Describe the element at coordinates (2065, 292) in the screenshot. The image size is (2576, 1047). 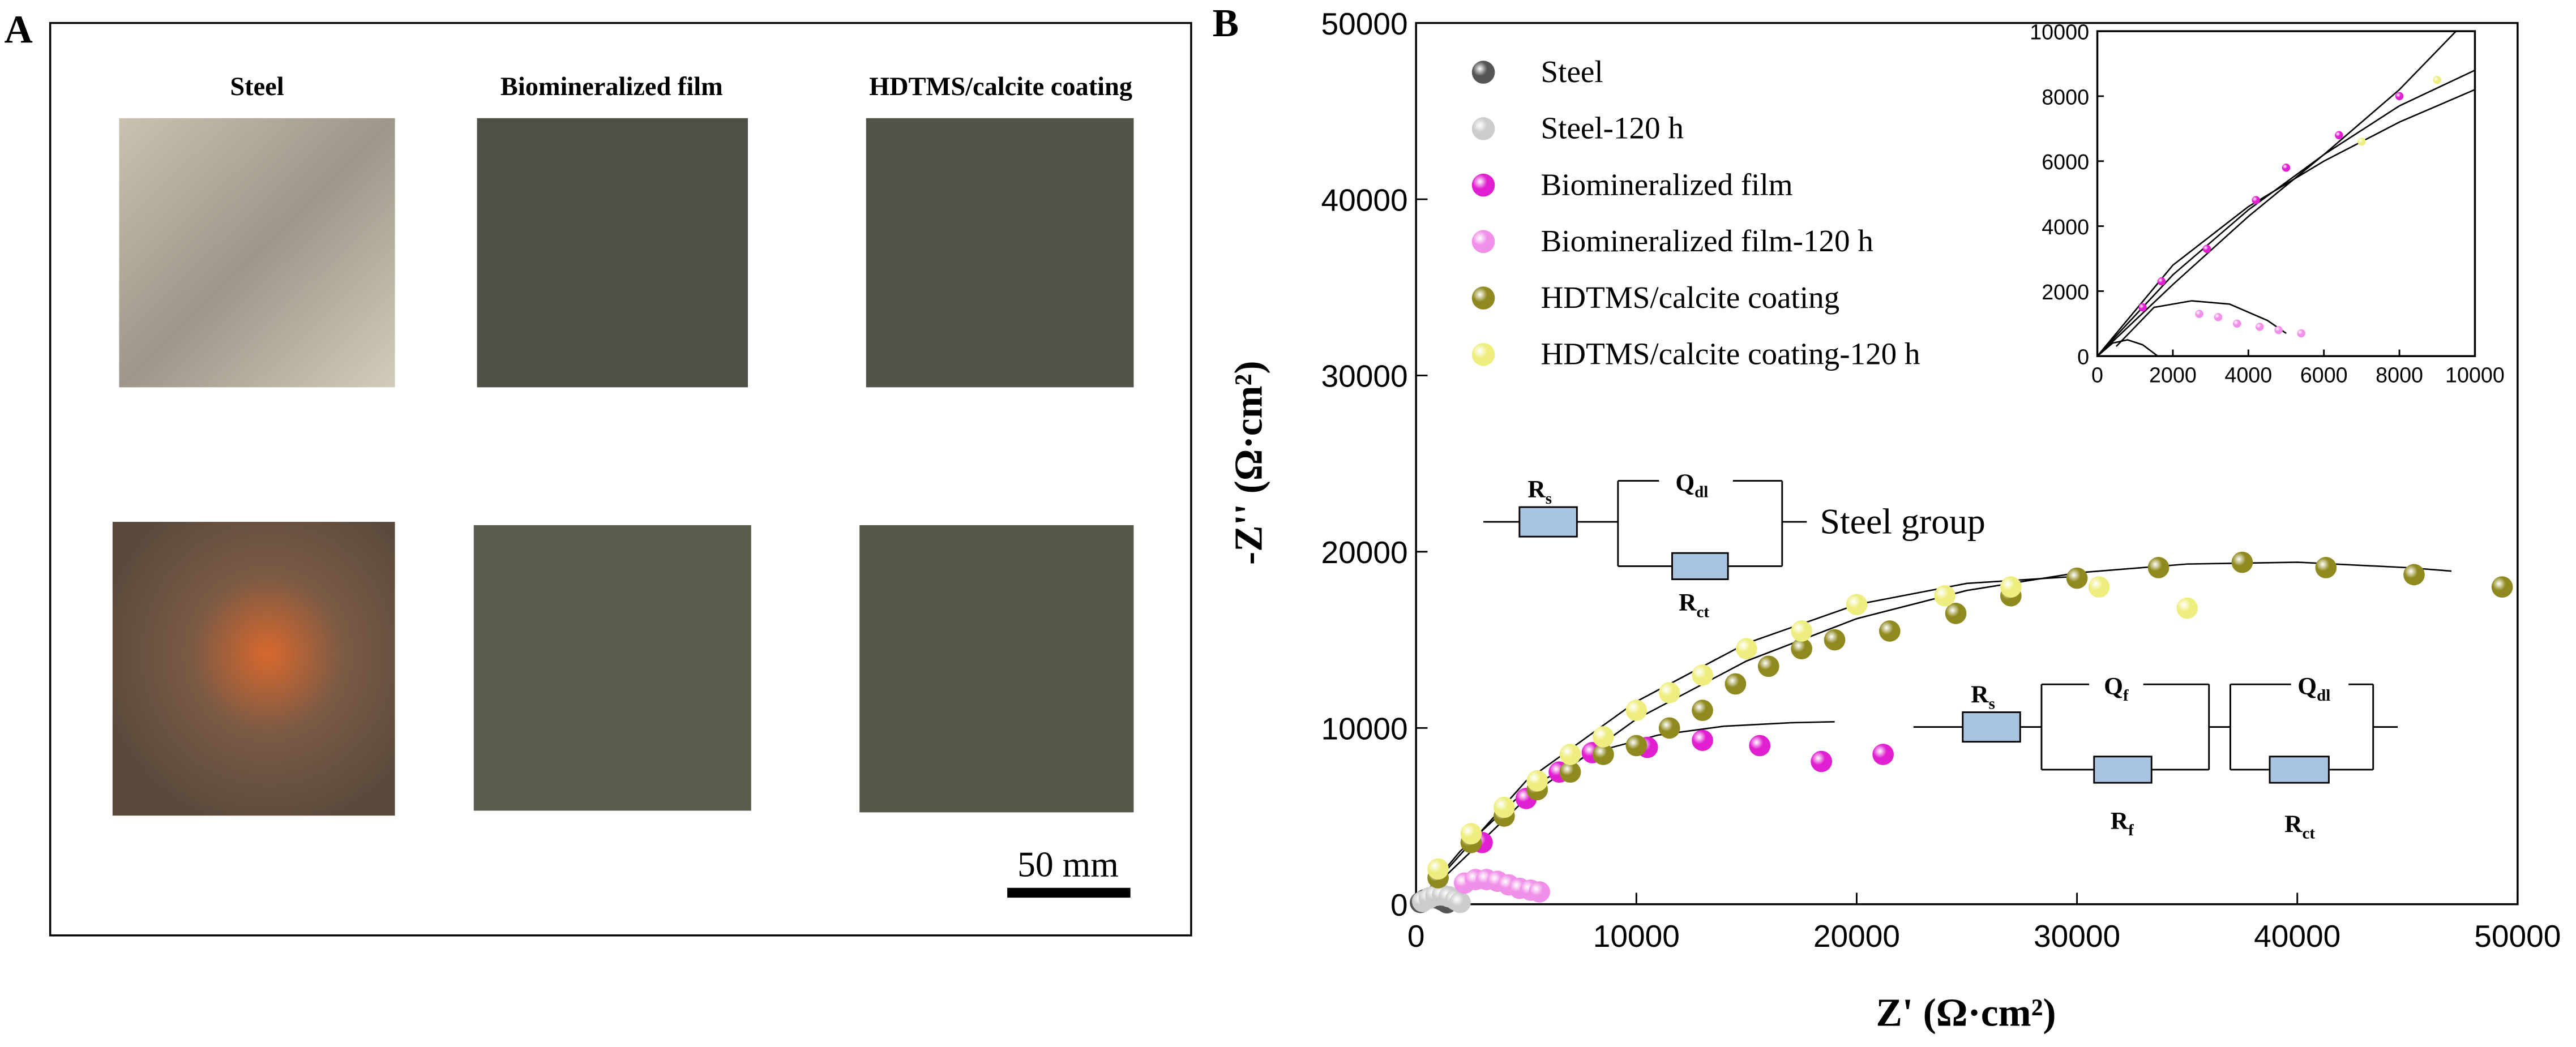
I see `y-tick-label: 2000` at that location.